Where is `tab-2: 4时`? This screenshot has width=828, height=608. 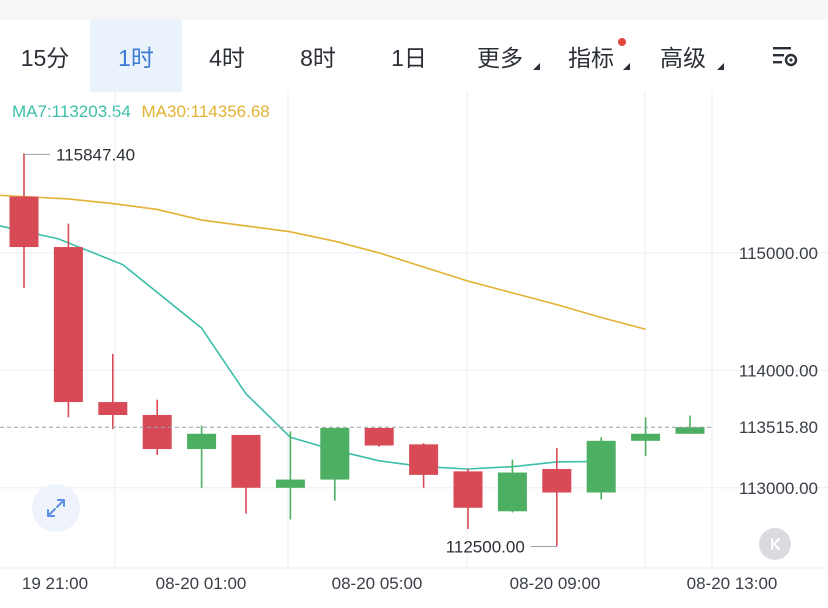 tab-2: 4时 is located at coordinates (227, 56).